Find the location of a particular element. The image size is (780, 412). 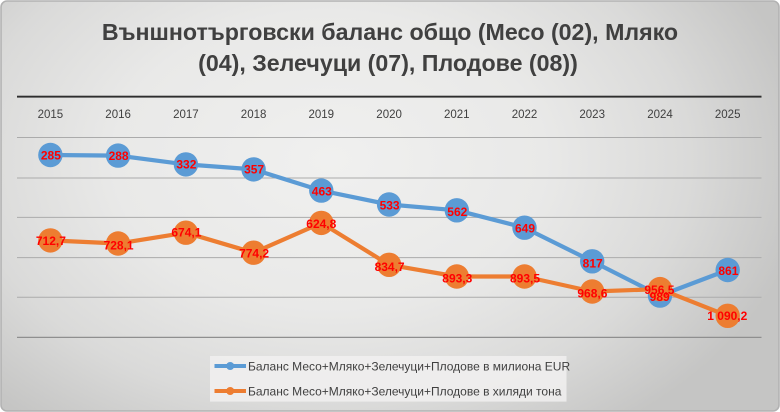

svg-text: 2017 is located at coordinates (186, 115).